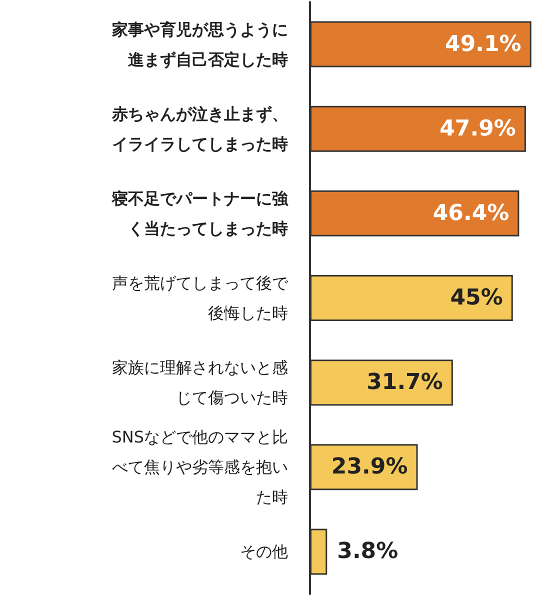 The width and height of the screenshot is (560, 600). Describe the element at coordinates (200, 467) in the screenshot. I see `y-tick-label: SNSなどで他のママと比べて焦りや劣等感を抱いた時` at that location.